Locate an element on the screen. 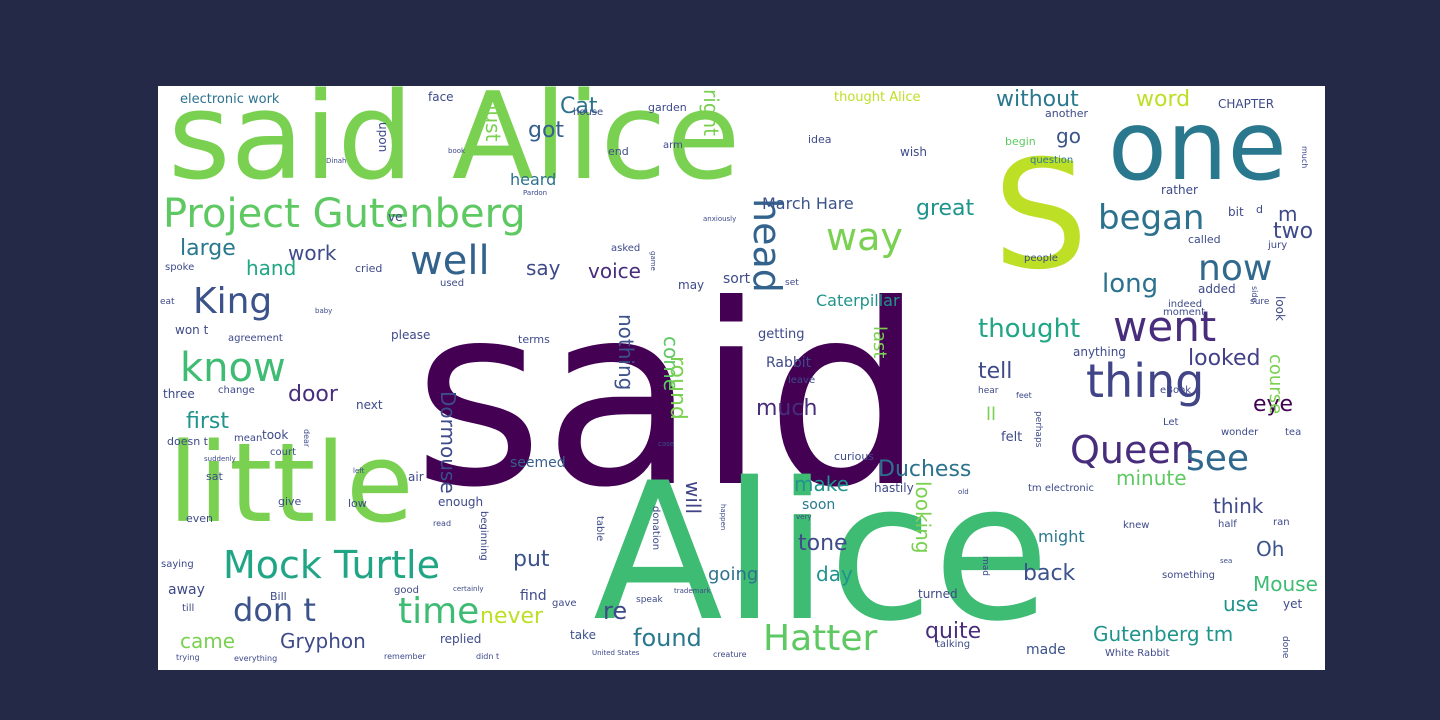 This screenshot has width=1440, height=720. cloud-word: time is located at coordinates (439, 611).